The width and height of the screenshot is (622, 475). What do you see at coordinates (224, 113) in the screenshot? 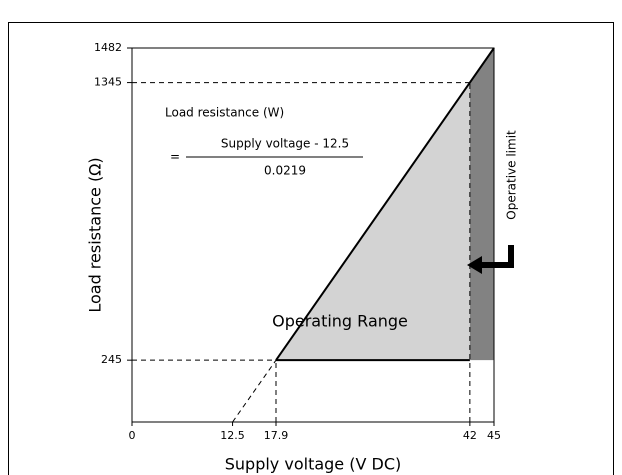
I see `formula-lhs: Load resistance (W)` at bounding box center [224, 113].